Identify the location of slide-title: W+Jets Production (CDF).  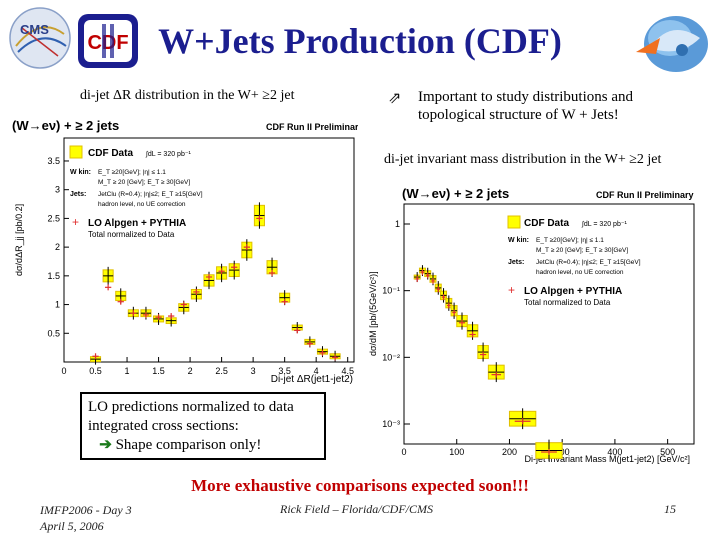
(360, 41).